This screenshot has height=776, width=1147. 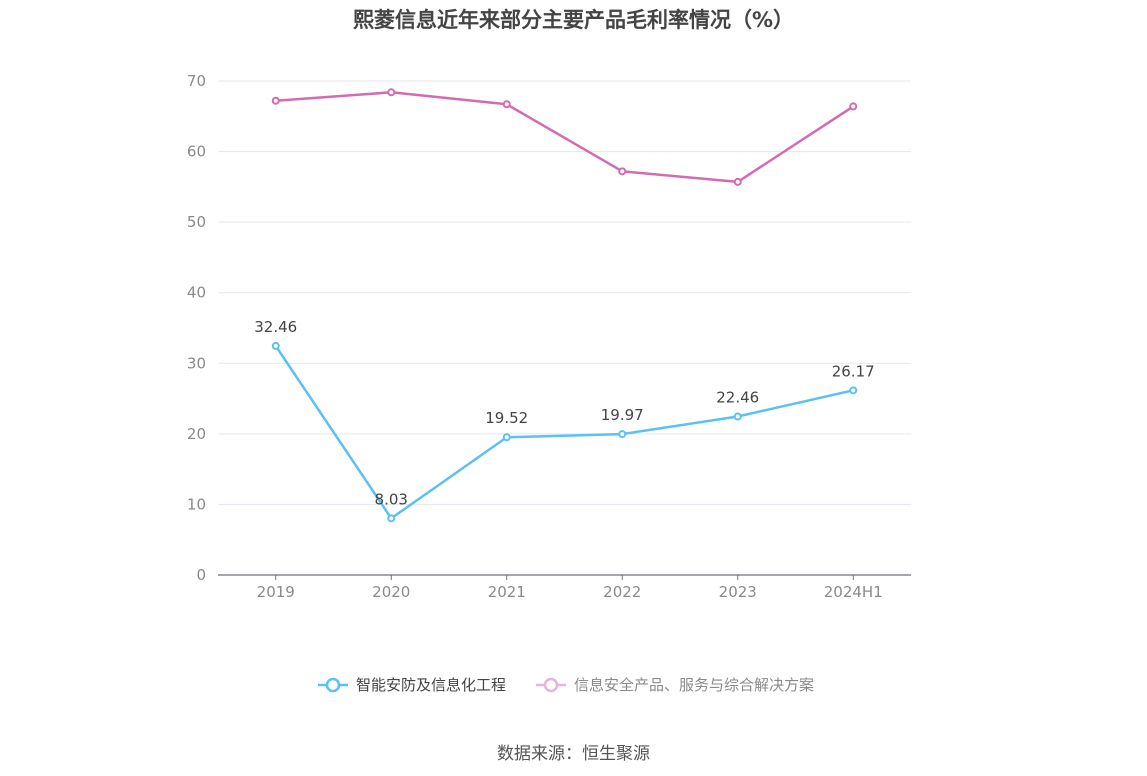 What do you see at coordinates (853, 371) in the screenshot?
I see `data-label: 26.17` at bounding box center [853, 371].